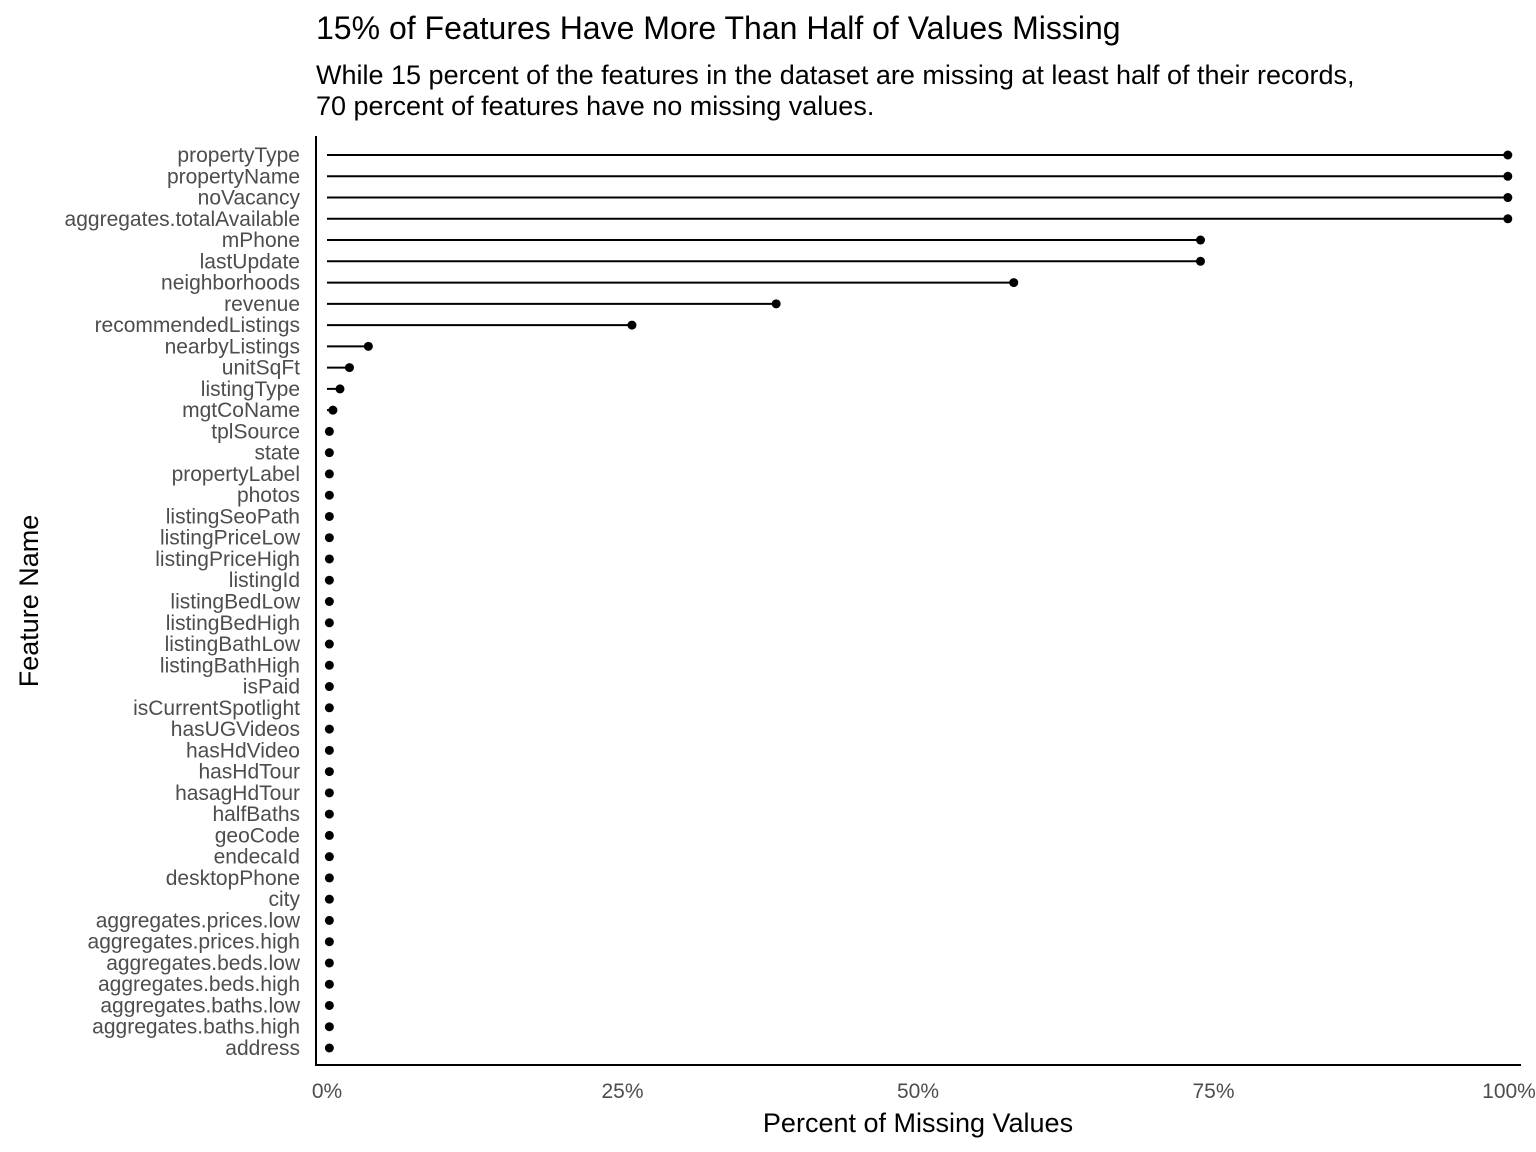 This screenshot has height=1152, width=1536. Describe the element at coordinates (261, 240) in the screenshot. I see `category-label: mPhone` at that location.